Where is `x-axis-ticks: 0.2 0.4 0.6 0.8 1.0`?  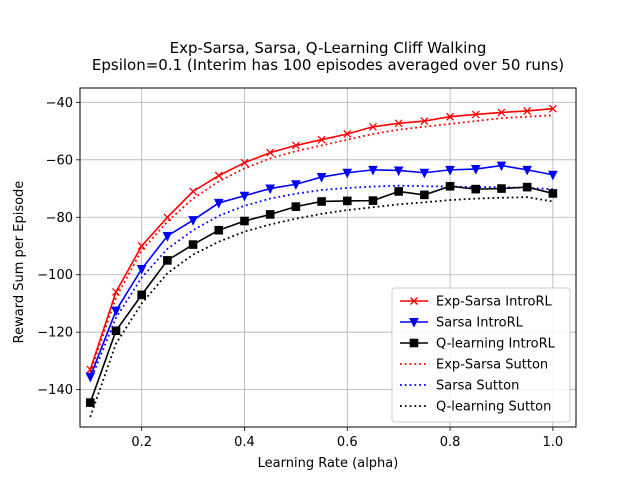 x-axis-ticks: 0.2 0.4 0.6 0.8 1.0 is located at coordinates (347, 438).